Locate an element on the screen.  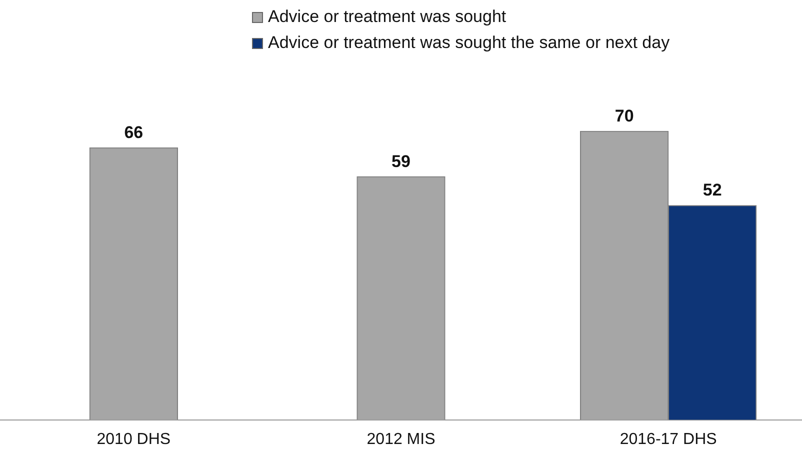
data-label: 70 is located at coordinates (624, 116).